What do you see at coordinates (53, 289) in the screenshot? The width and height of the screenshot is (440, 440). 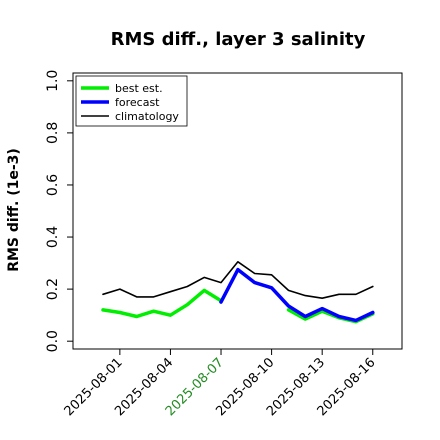 I see `y-tick-label: 0.2` at bounding box center [53, 289].